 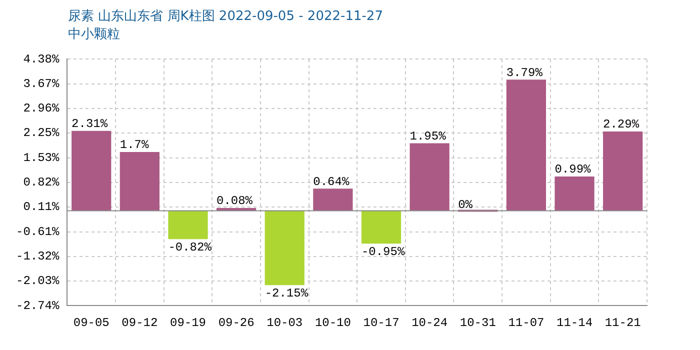 I want to click on y-tick-label: -1.32%, so click(x=38, y=257).